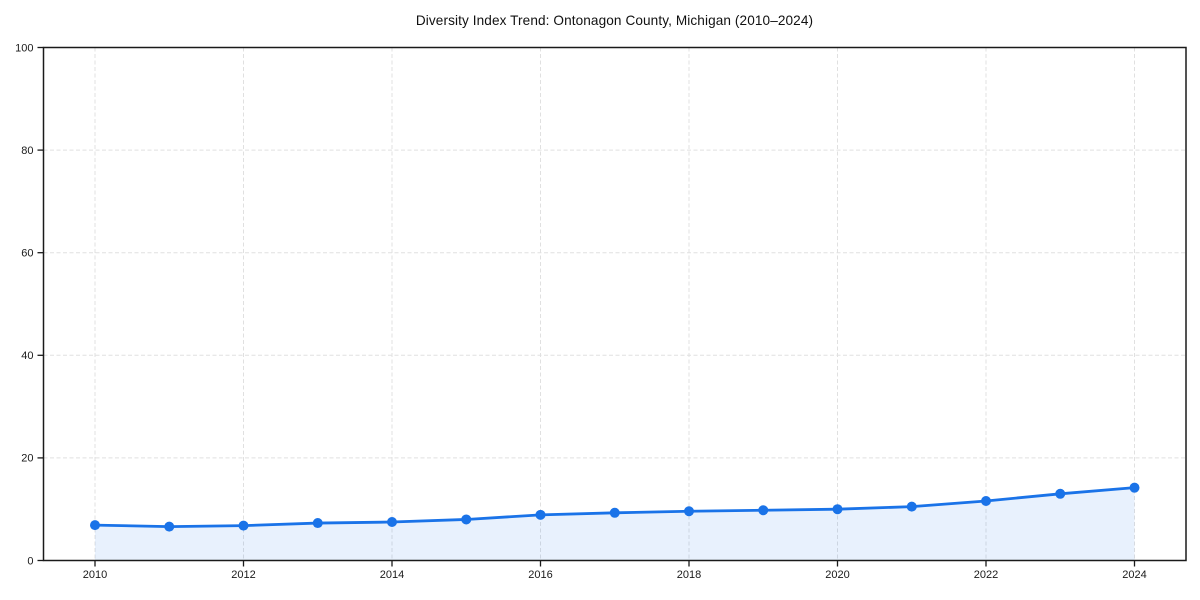 The image size is (1200, 600). I want to click on data-point-2010, so click(95, 525).